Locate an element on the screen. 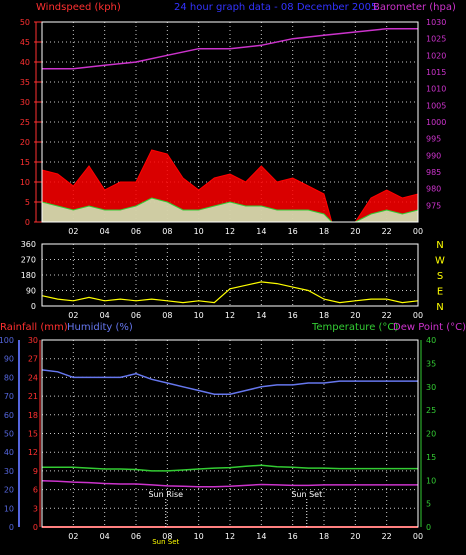  plot-frame is located at coordinates (230, 275).